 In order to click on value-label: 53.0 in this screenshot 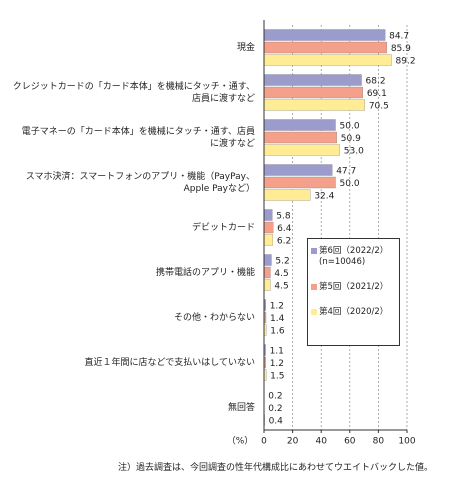, I will do `click(354, 152)`.